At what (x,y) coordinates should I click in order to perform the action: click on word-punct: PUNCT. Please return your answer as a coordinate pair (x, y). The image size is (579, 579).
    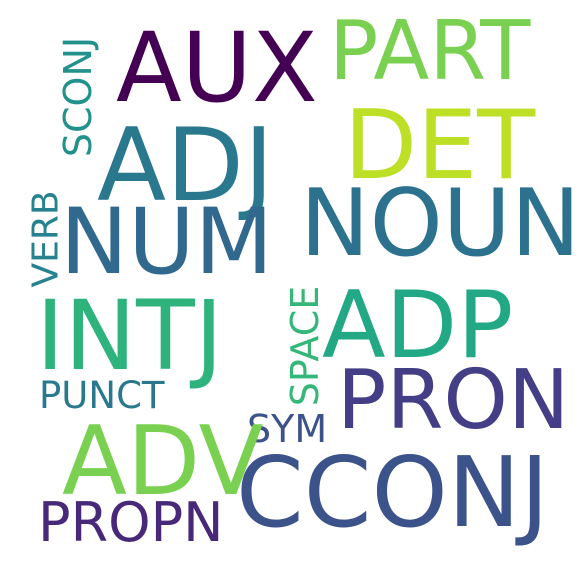
    Looking at the image, I should click on (102, 395).